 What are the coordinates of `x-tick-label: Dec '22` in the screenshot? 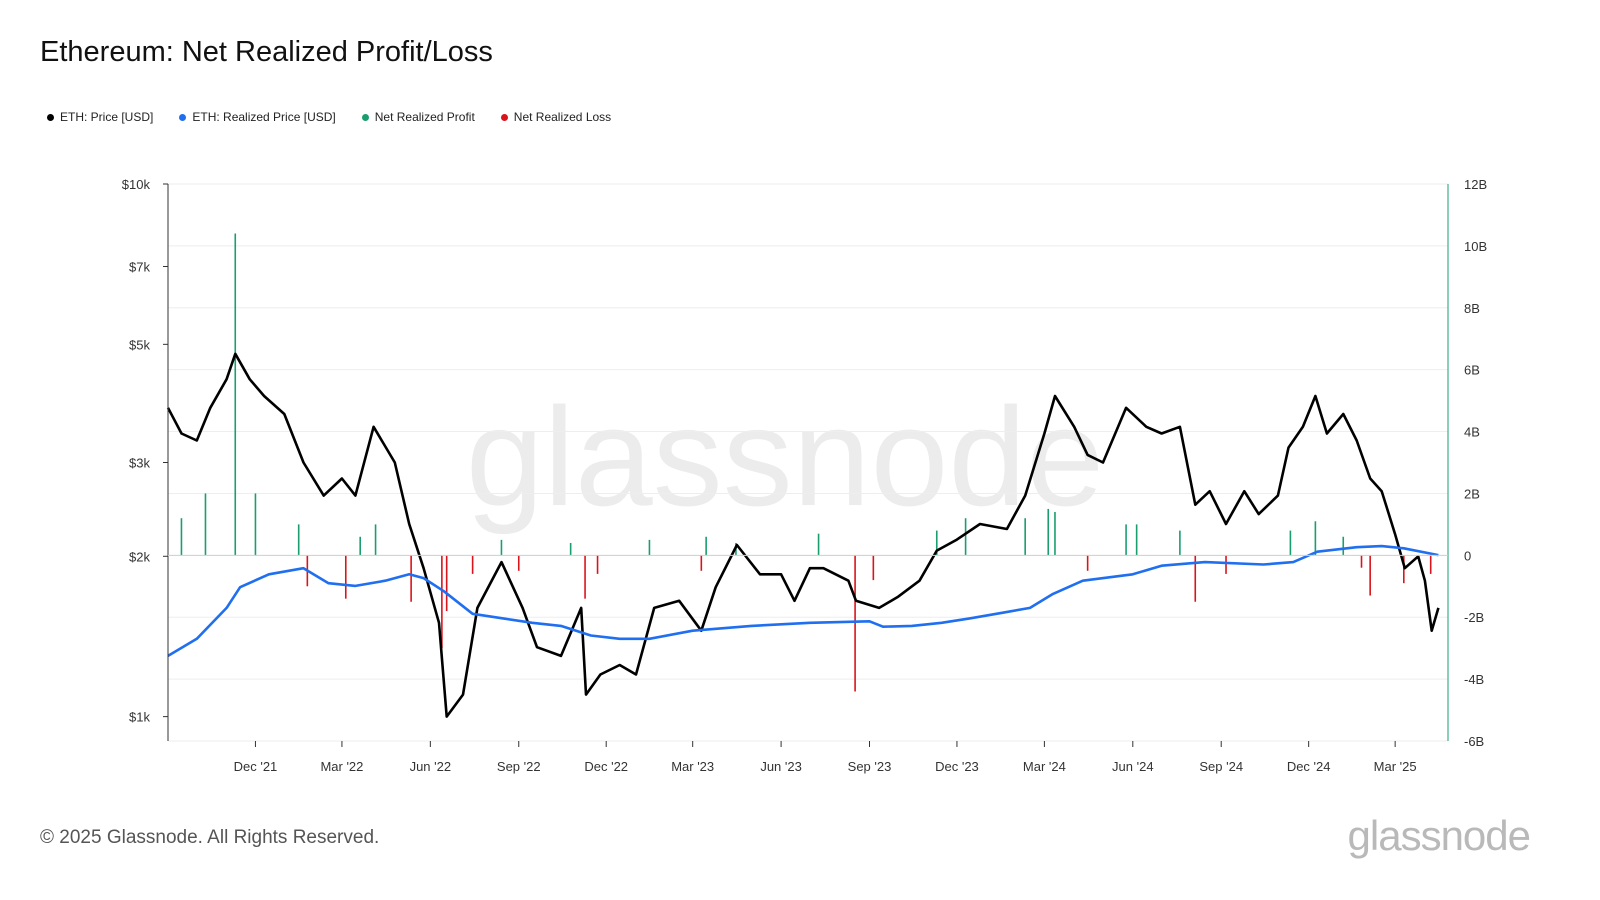 It's located at (606, 766).